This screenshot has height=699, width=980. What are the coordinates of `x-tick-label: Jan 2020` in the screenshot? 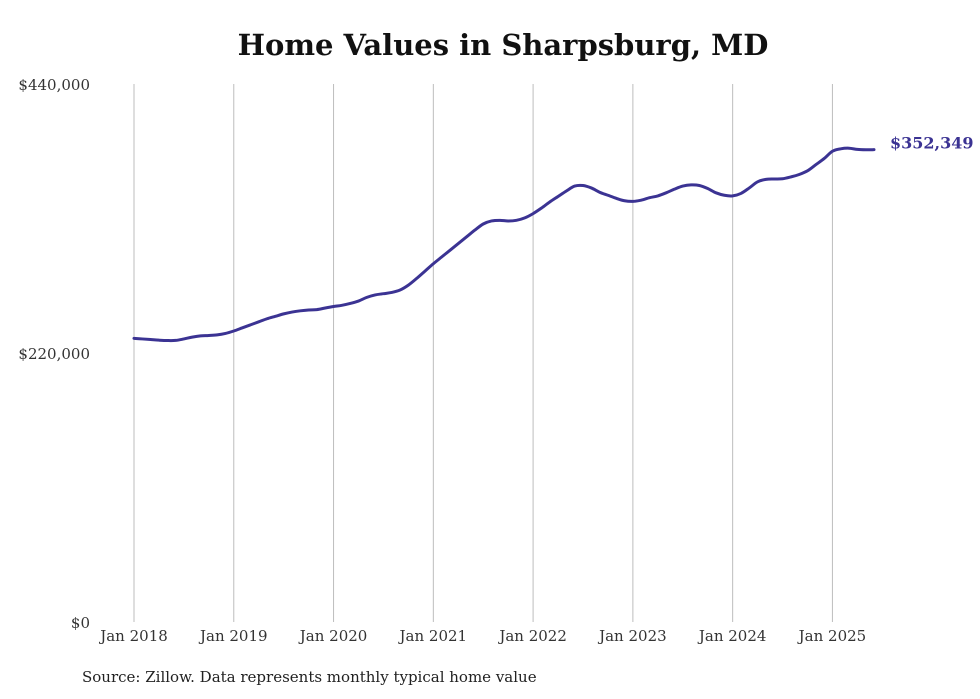 It's located at (333, 636).